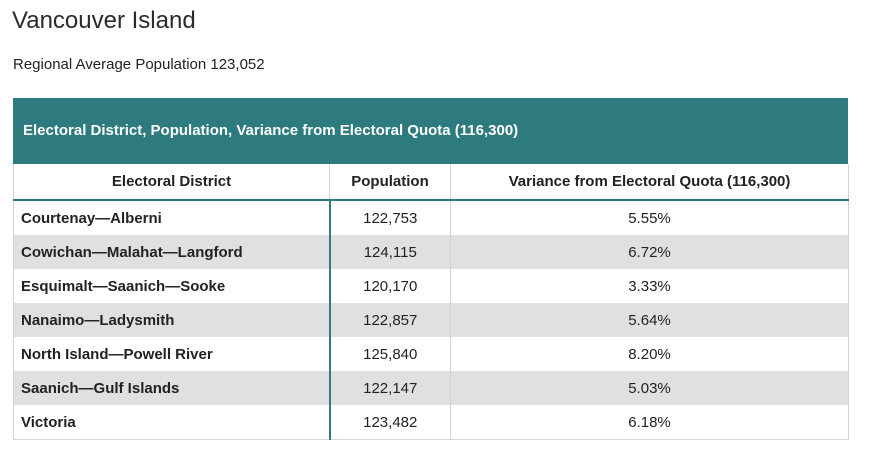 The width and height of the screenshot is (869, 459). I want to click on table-row: Esquimalt—Saanich—Sooke 120,170 3.33%, so click(431, 286).